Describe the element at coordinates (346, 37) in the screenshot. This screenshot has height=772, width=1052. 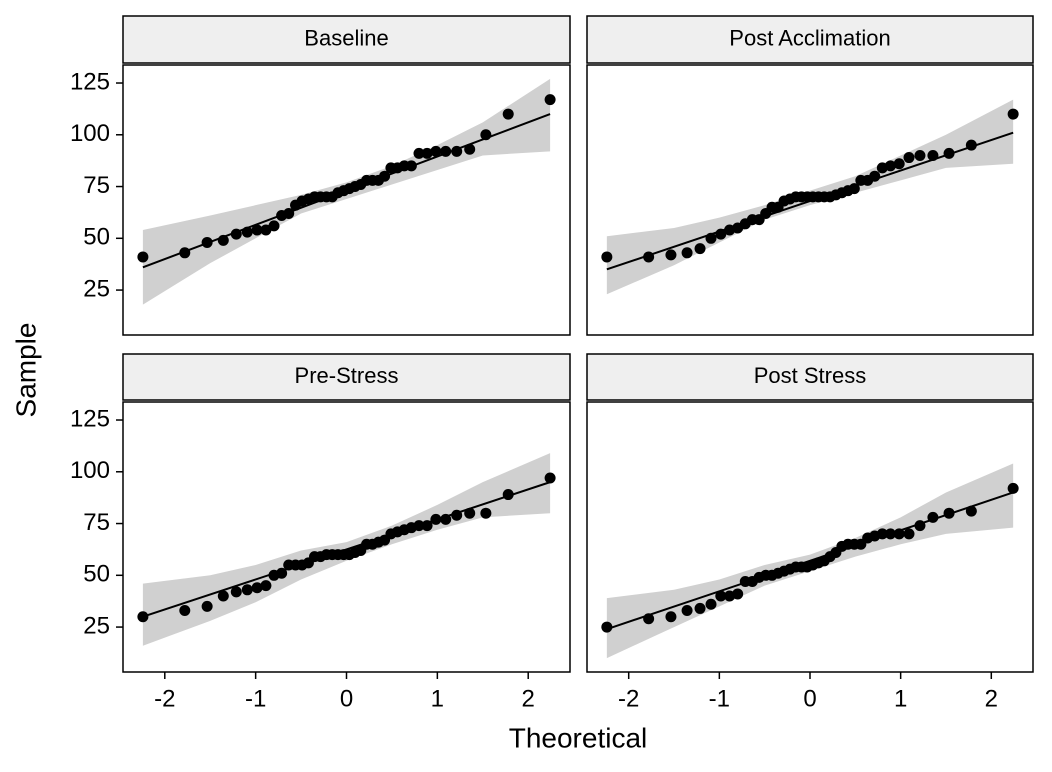
I see `strip-title: Baseline` at that location.